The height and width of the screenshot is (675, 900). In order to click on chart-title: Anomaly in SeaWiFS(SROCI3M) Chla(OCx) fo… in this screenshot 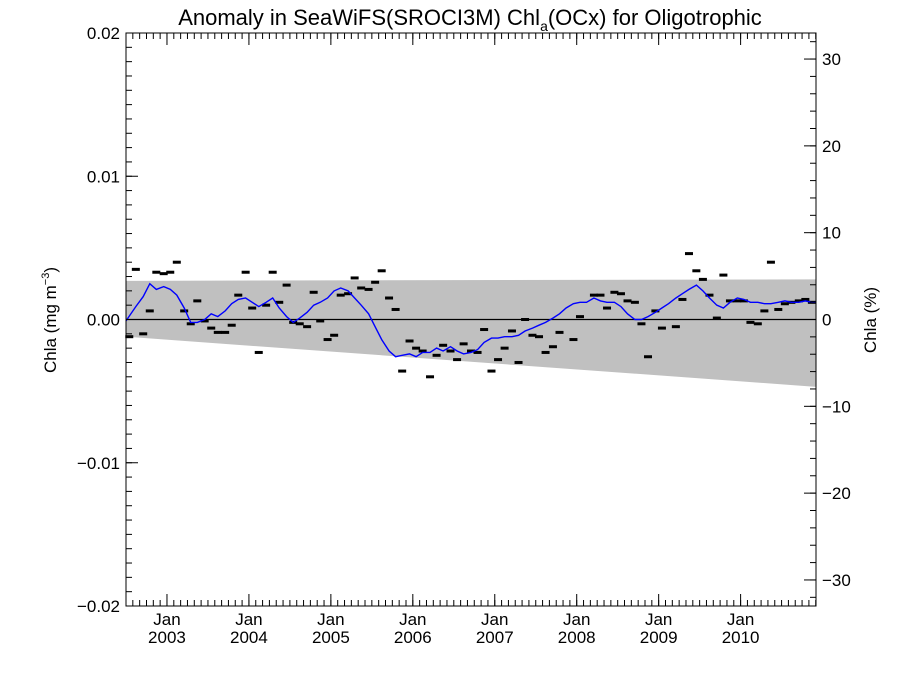, I will do `click(470, 19)`.